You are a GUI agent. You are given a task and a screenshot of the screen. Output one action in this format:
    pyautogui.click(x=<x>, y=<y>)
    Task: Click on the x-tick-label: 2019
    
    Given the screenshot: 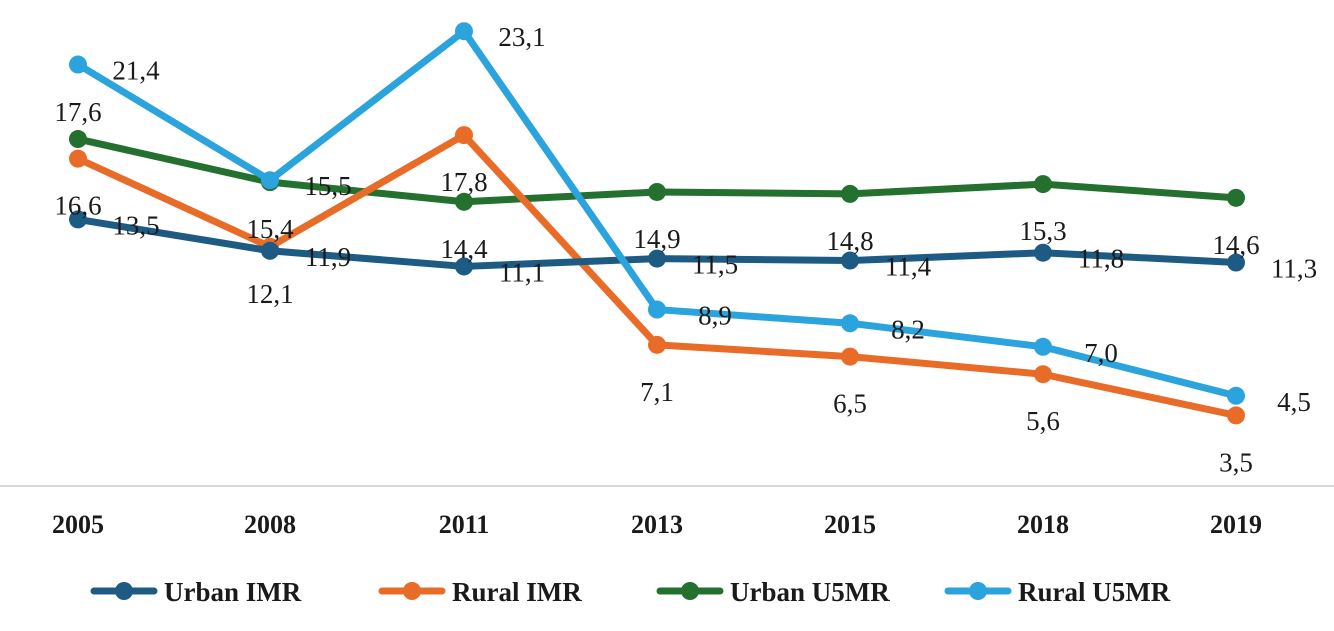 What is the action you would take?
    pyautogui.click(x=1236, y=524)
    